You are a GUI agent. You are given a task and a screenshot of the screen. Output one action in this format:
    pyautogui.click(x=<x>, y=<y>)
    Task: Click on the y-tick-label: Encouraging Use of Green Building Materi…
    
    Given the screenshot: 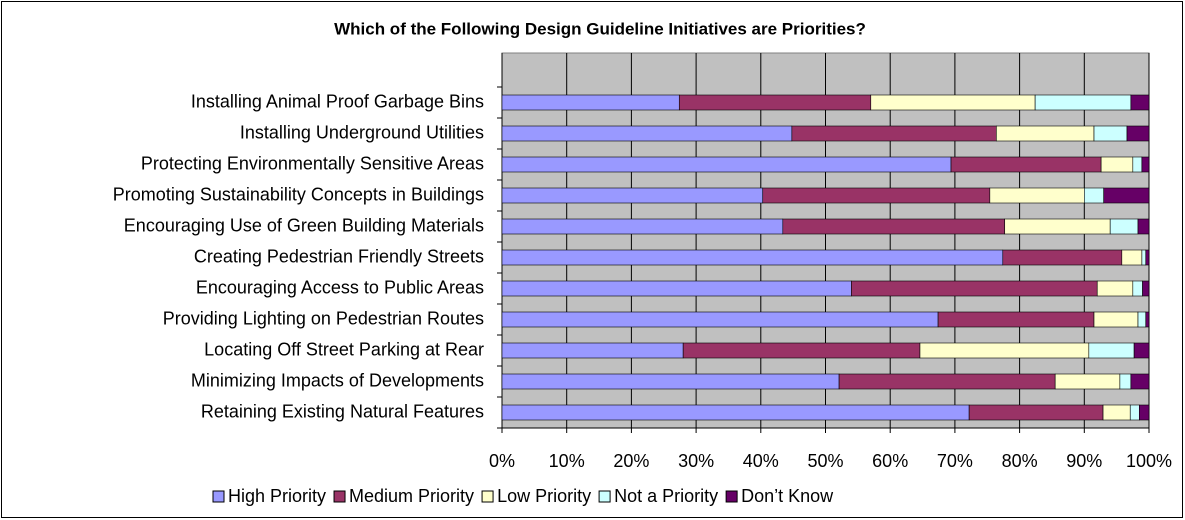 What is the action you would take?
    pyautogui.click(x=304, y=225)
    